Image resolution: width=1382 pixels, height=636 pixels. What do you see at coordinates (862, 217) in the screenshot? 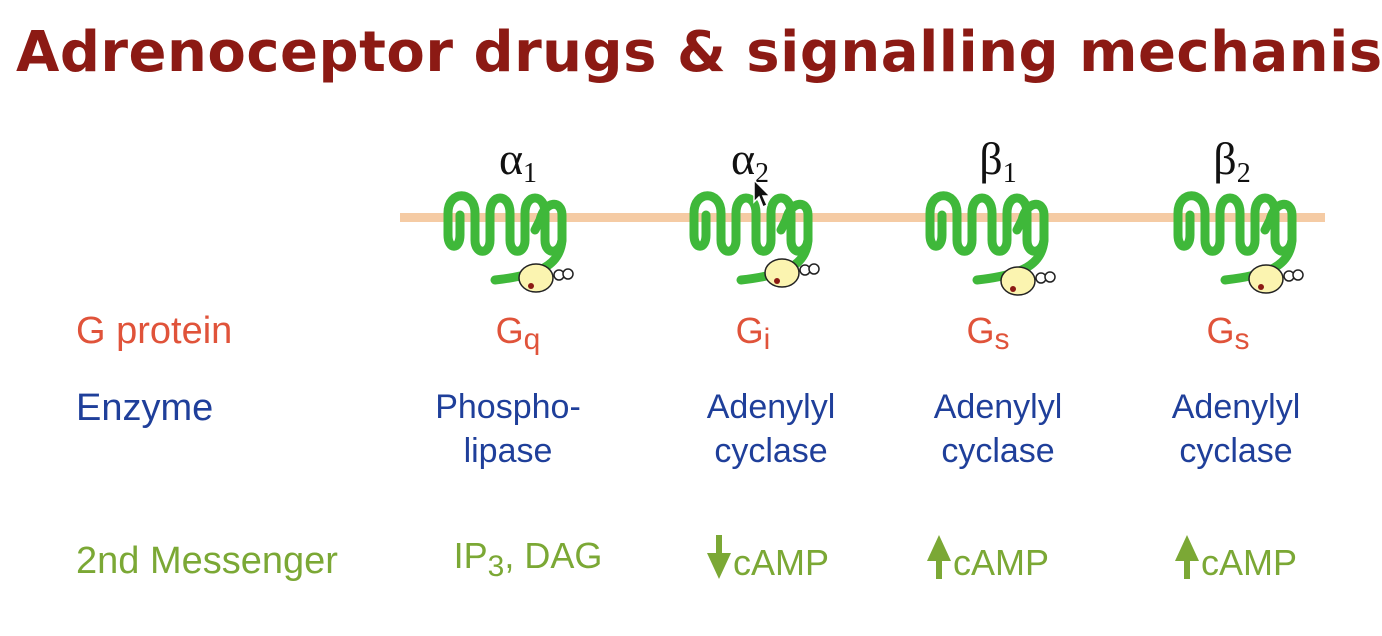
I see `cell-membrane` at bounding box center [862, 217].